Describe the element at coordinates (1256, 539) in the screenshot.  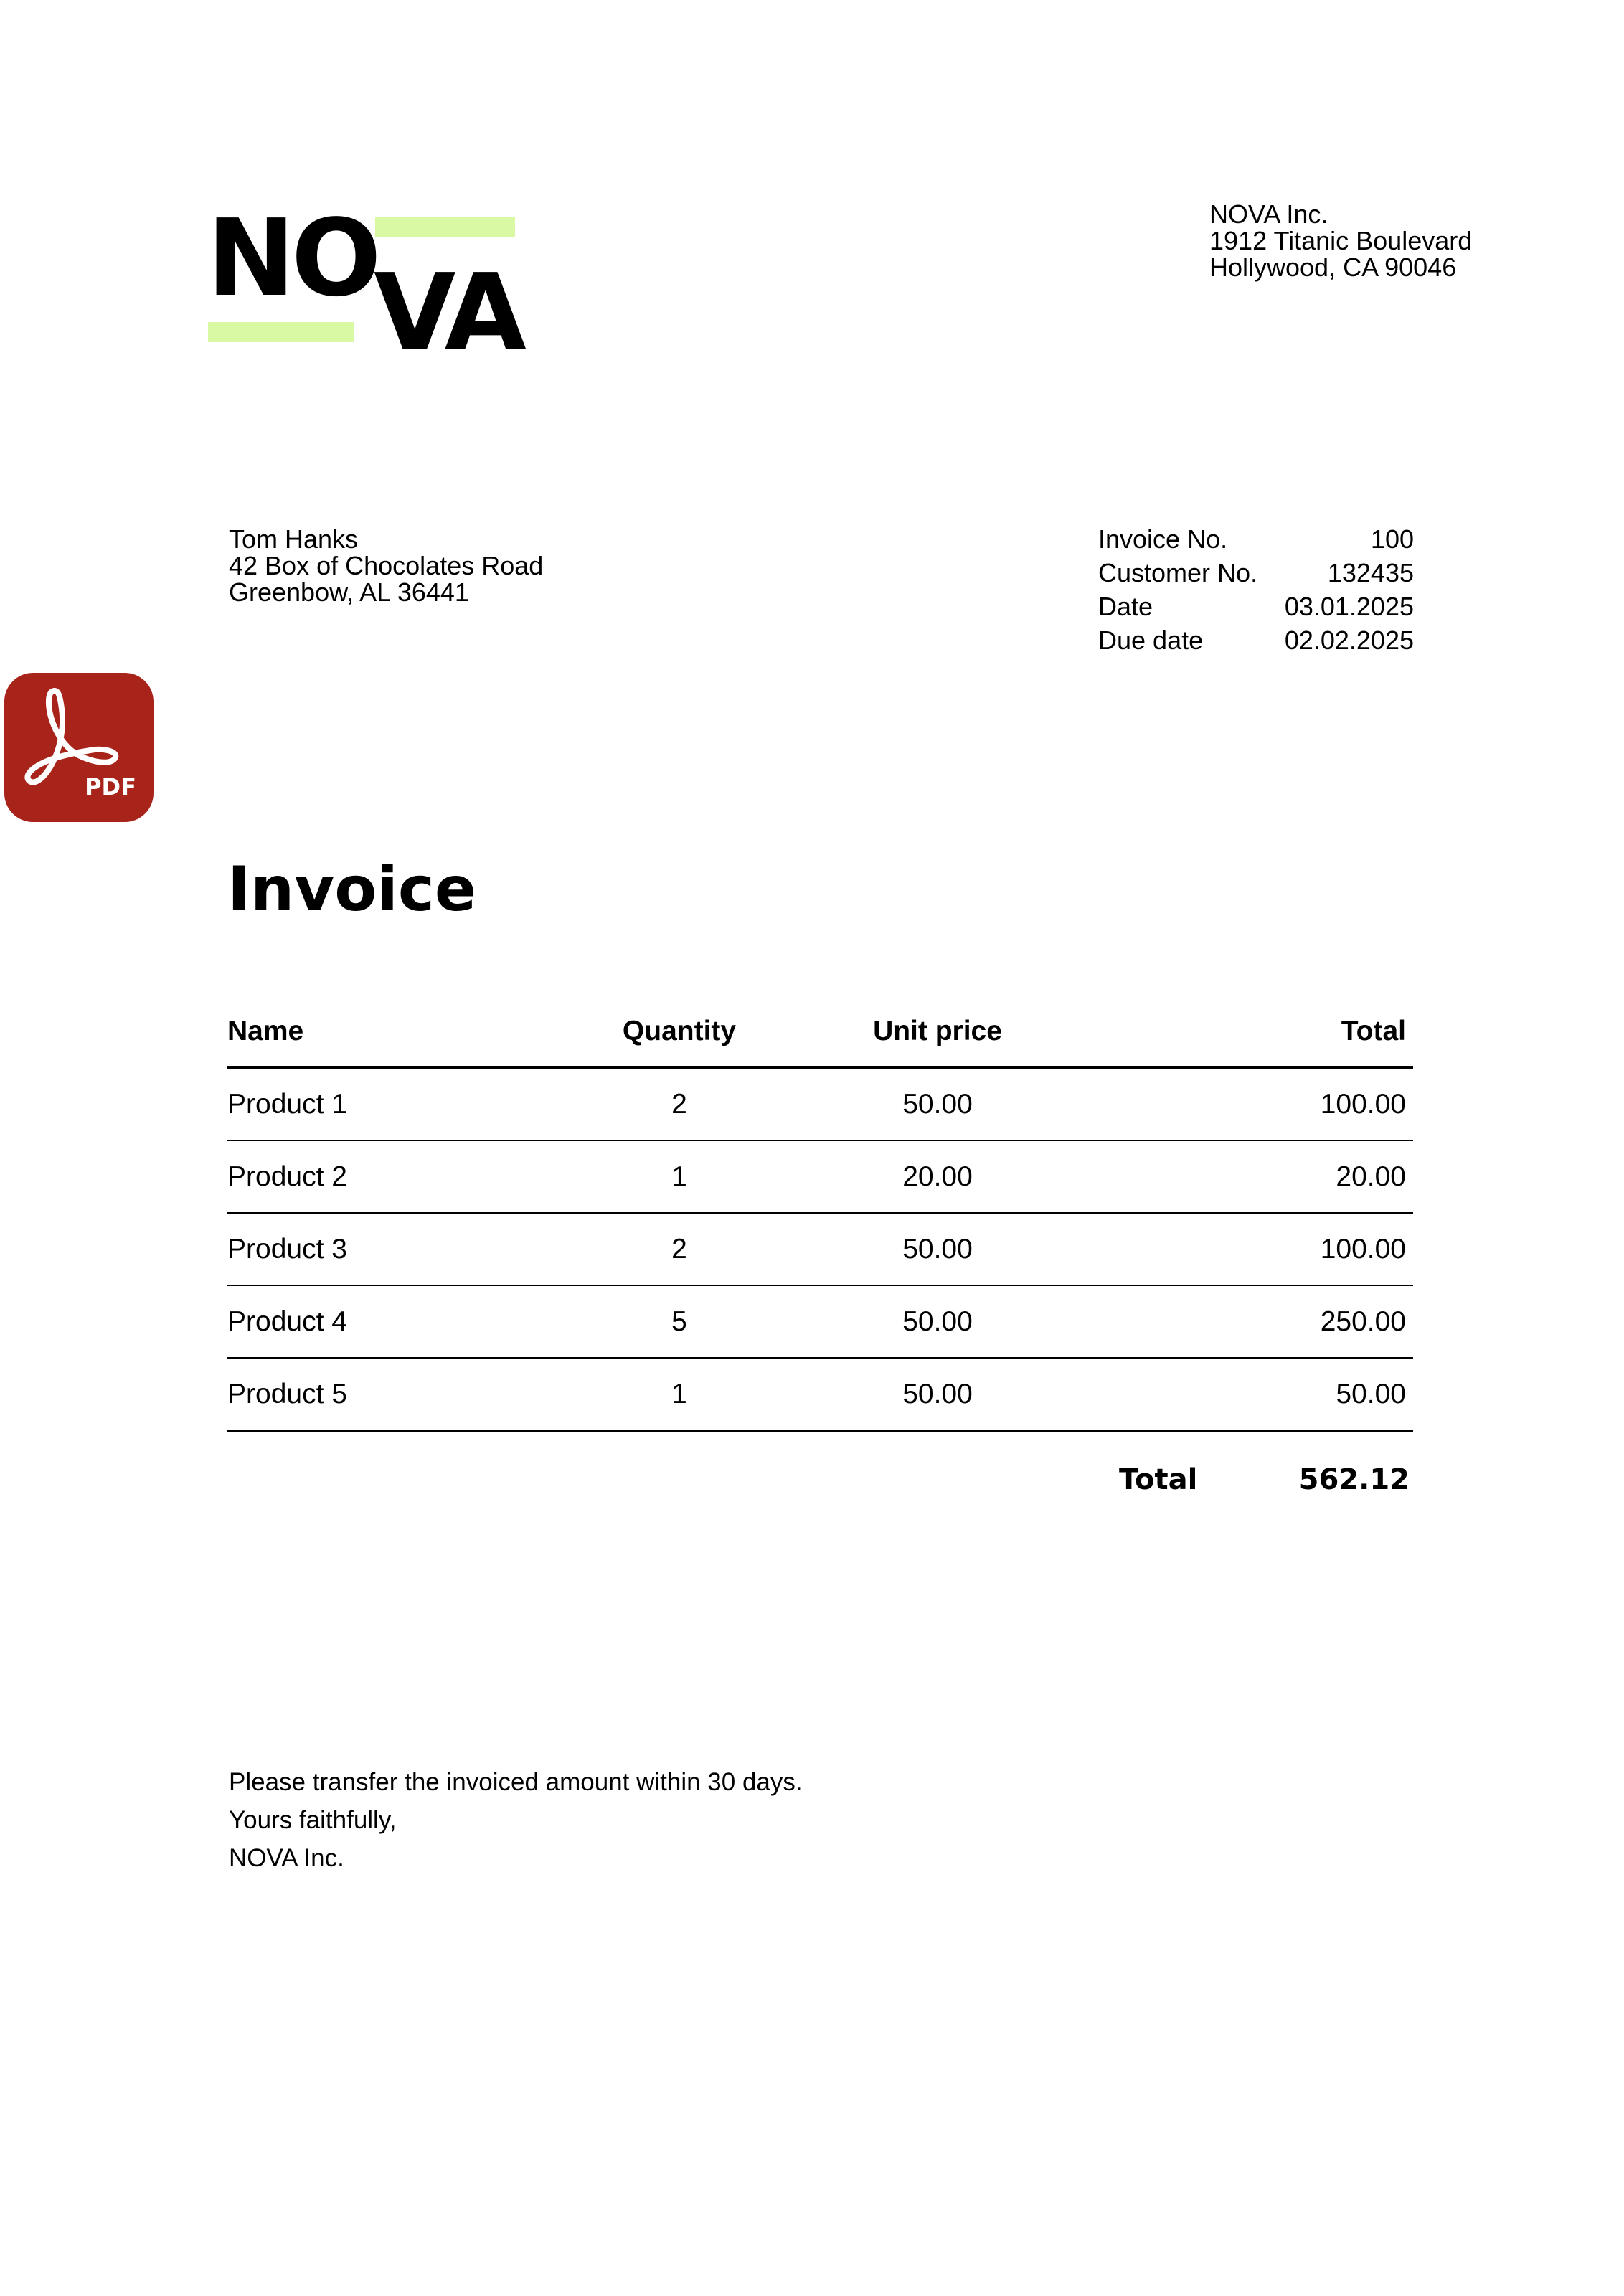
I see `meta-invoice-no: Invoice No. 100` at that location.